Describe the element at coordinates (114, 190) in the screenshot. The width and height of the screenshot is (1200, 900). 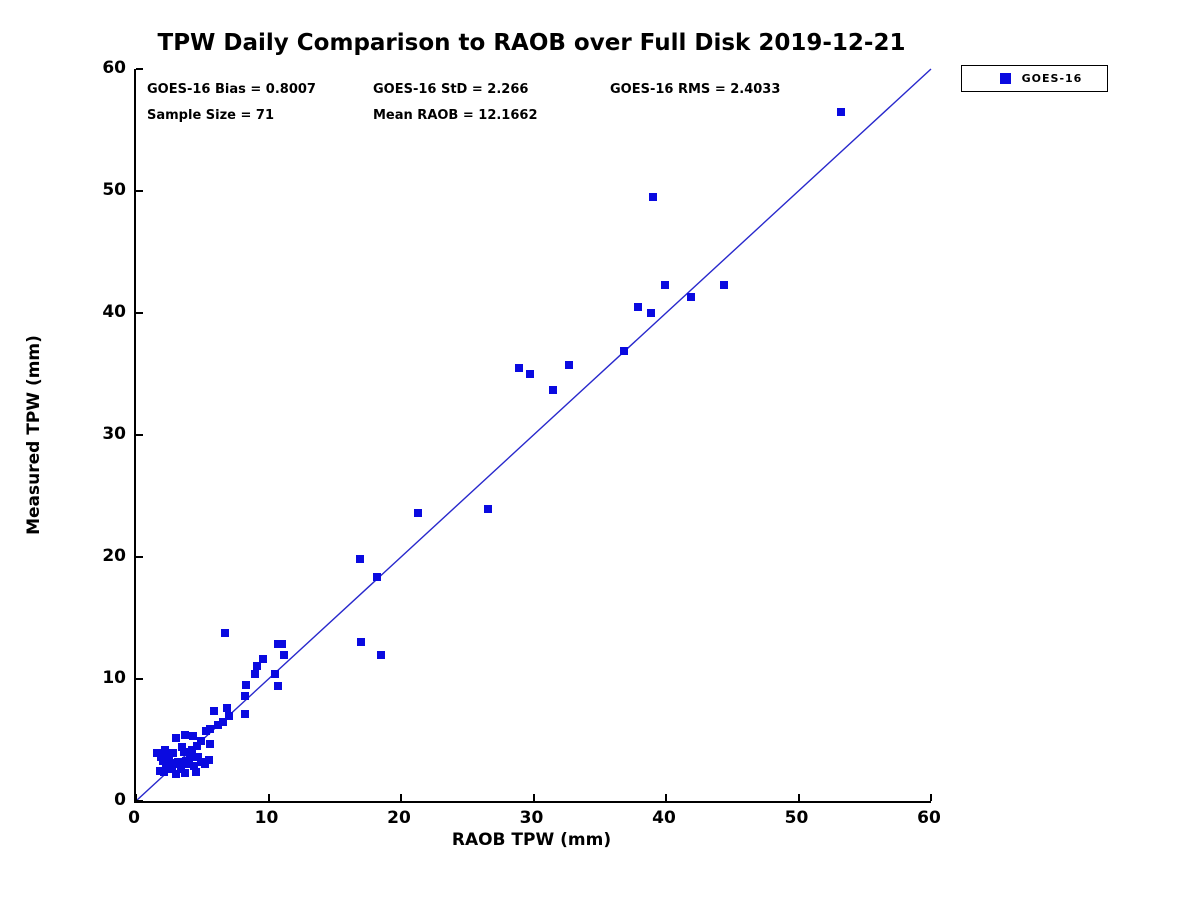
I see `y-tick-label: 50` at that location.